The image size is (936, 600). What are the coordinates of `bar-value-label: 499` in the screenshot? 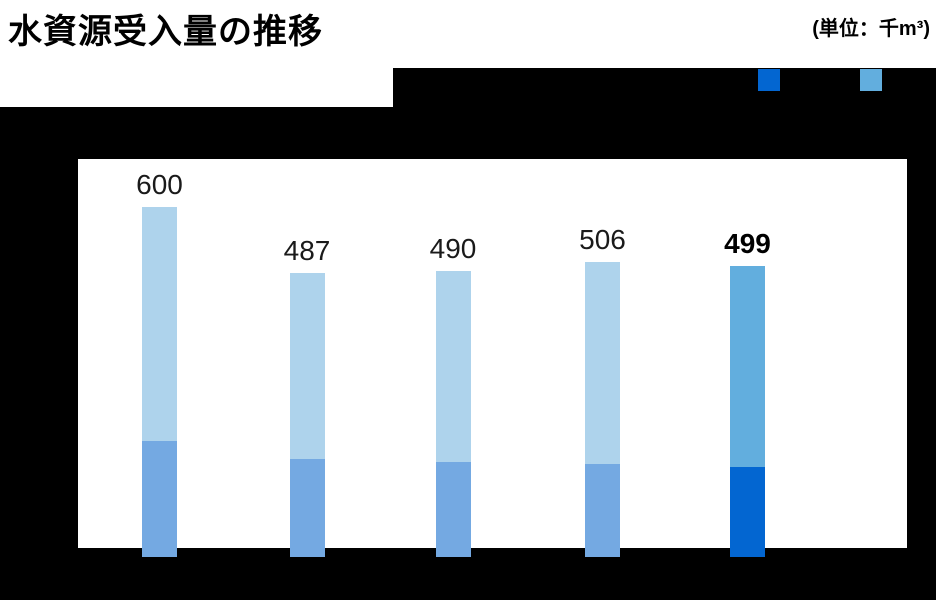 It's located at (747, 243).